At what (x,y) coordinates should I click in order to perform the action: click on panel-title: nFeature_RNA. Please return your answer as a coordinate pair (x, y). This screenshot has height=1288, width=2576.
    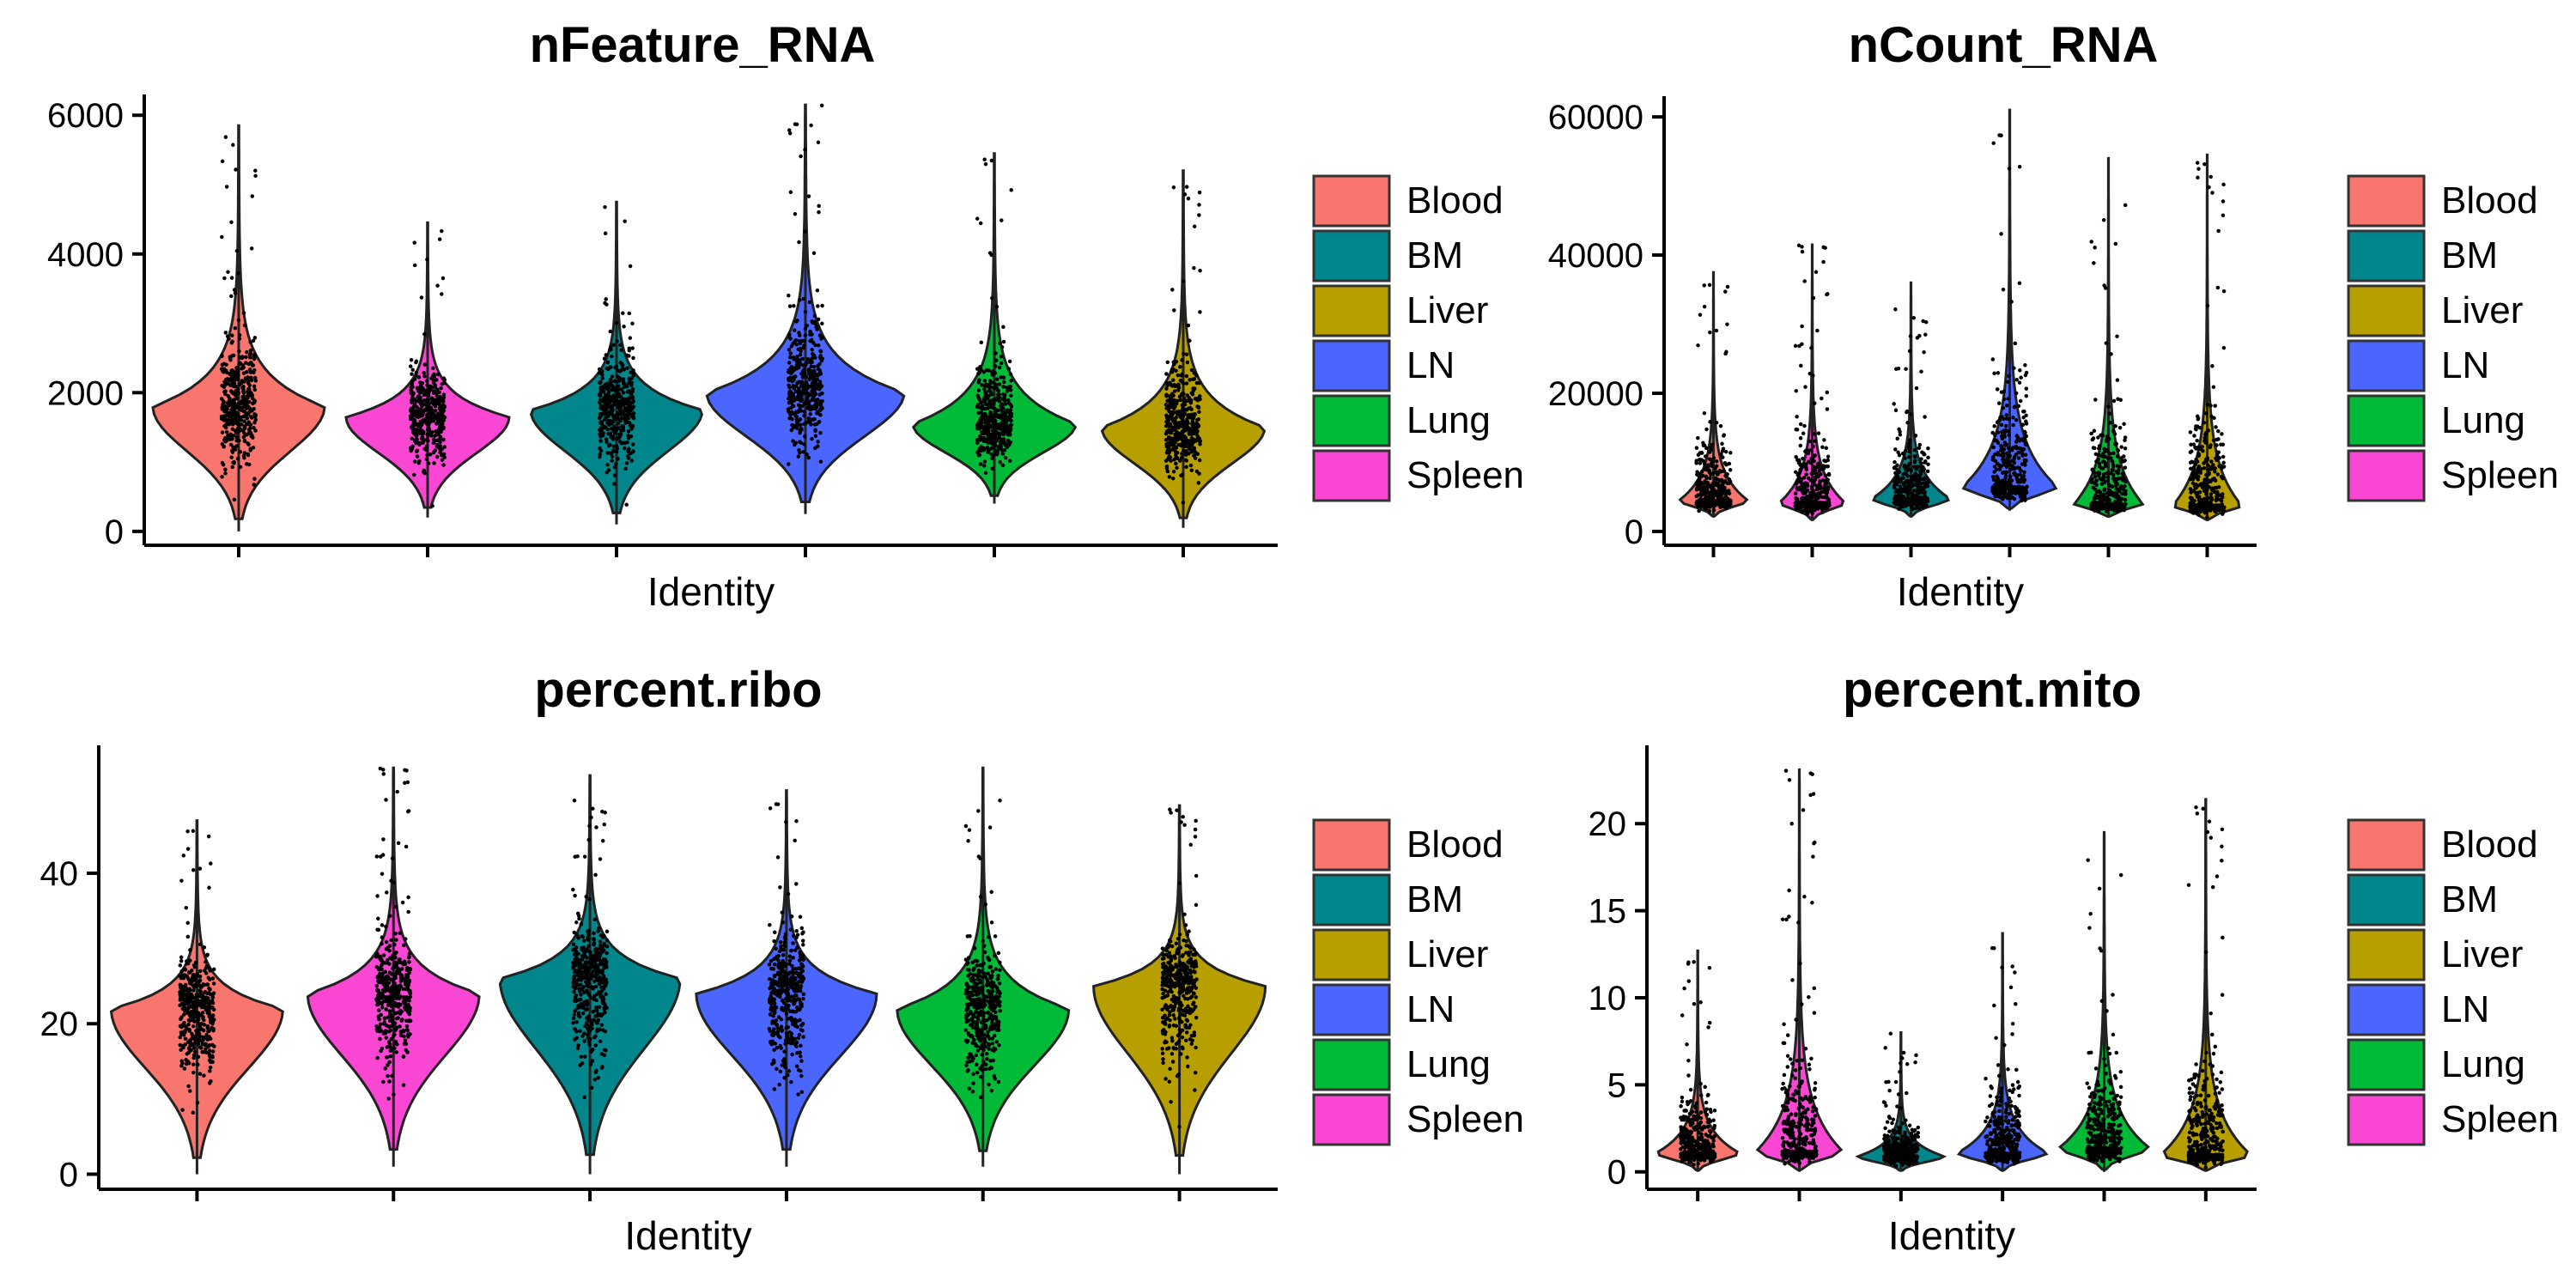
    Looking at the image, I should click on (703, 45).